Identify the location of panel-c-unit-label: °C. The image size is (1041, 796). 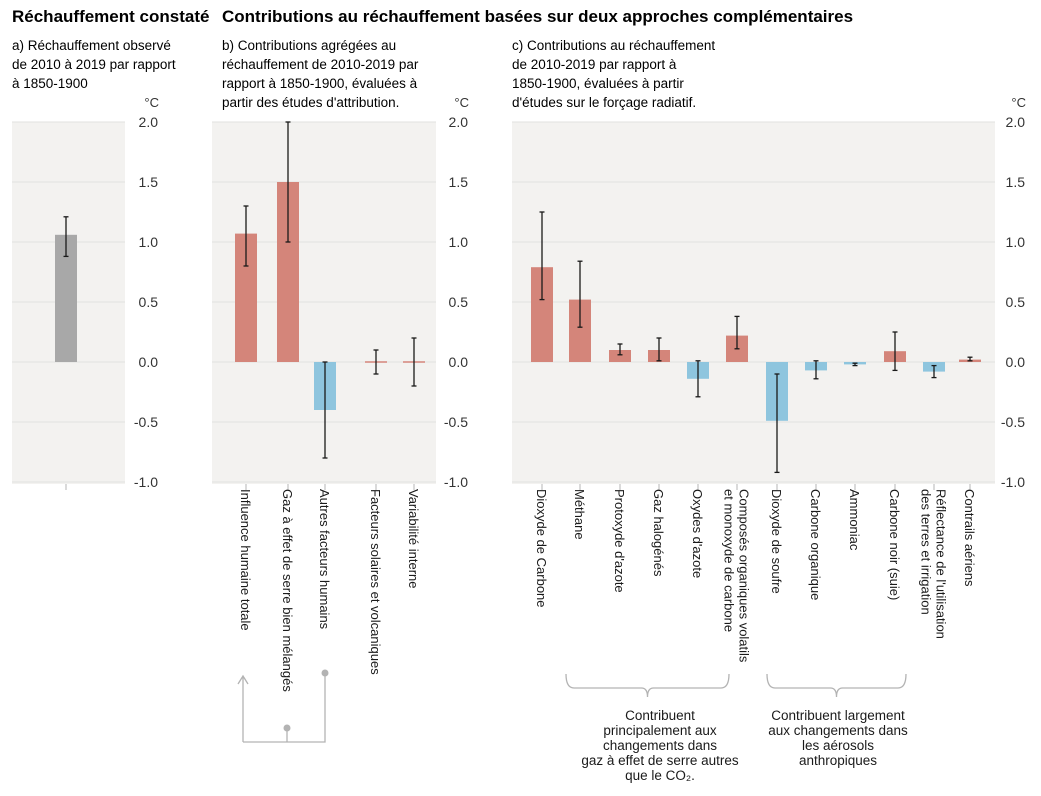
(1018, 102).